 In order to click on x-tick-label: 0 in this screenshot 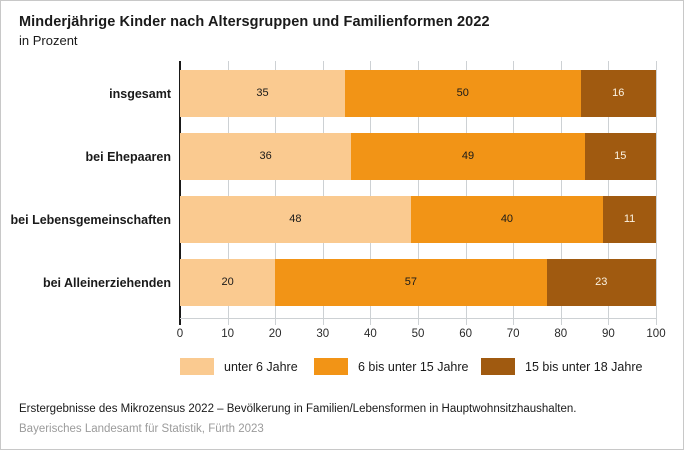, I will do `click(180, 334)`.